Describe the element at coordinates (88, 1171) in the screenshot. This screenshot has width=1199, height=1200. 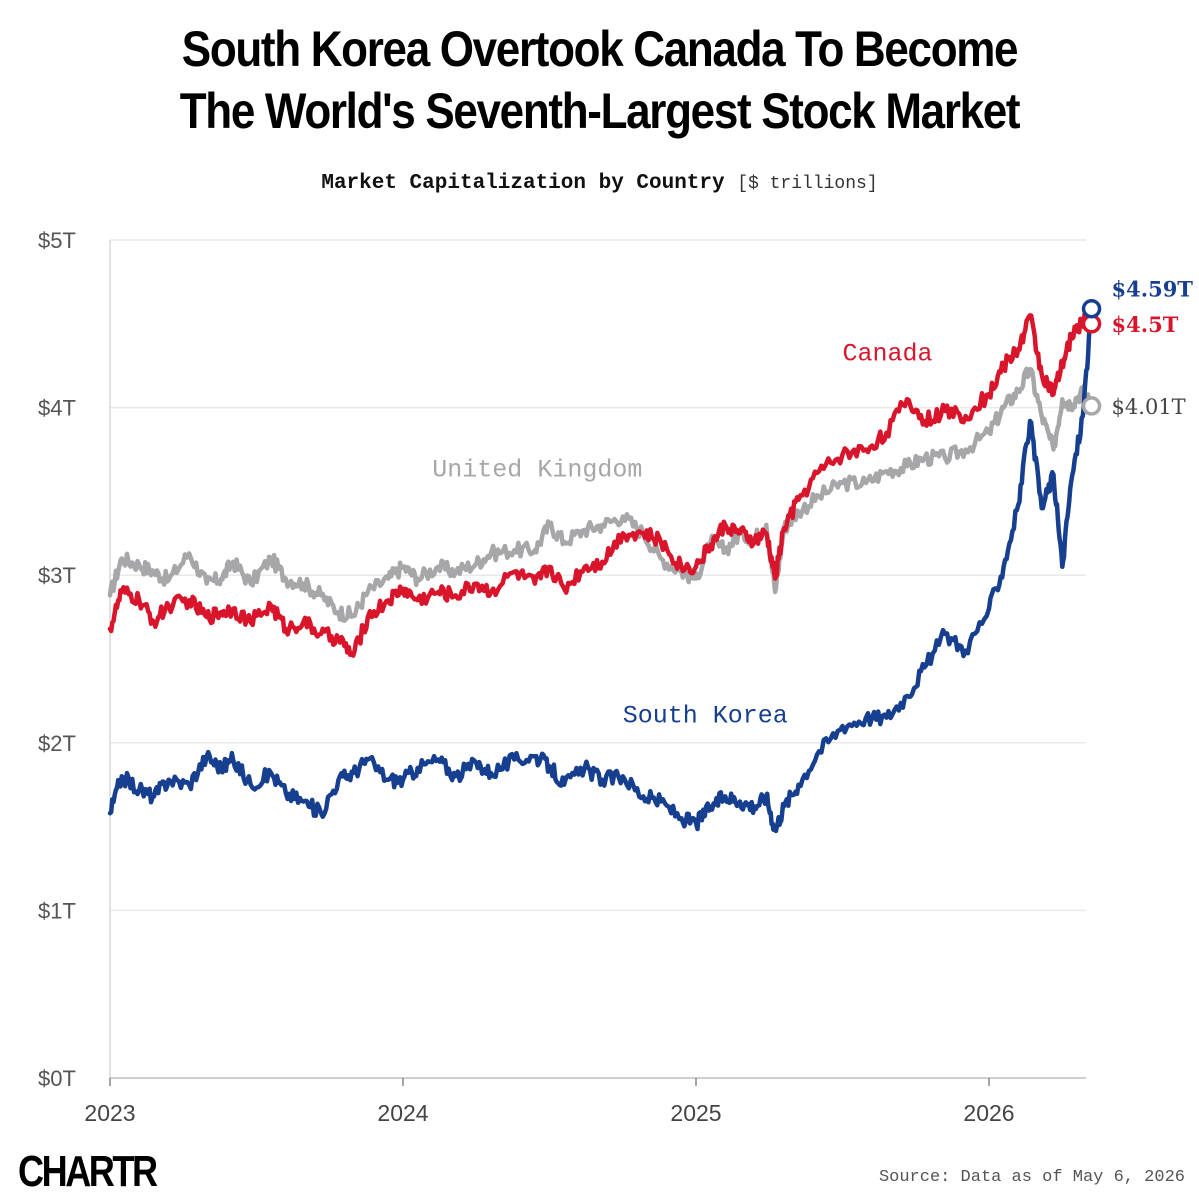
I see `chartr-logo: CHARTR` at that location.